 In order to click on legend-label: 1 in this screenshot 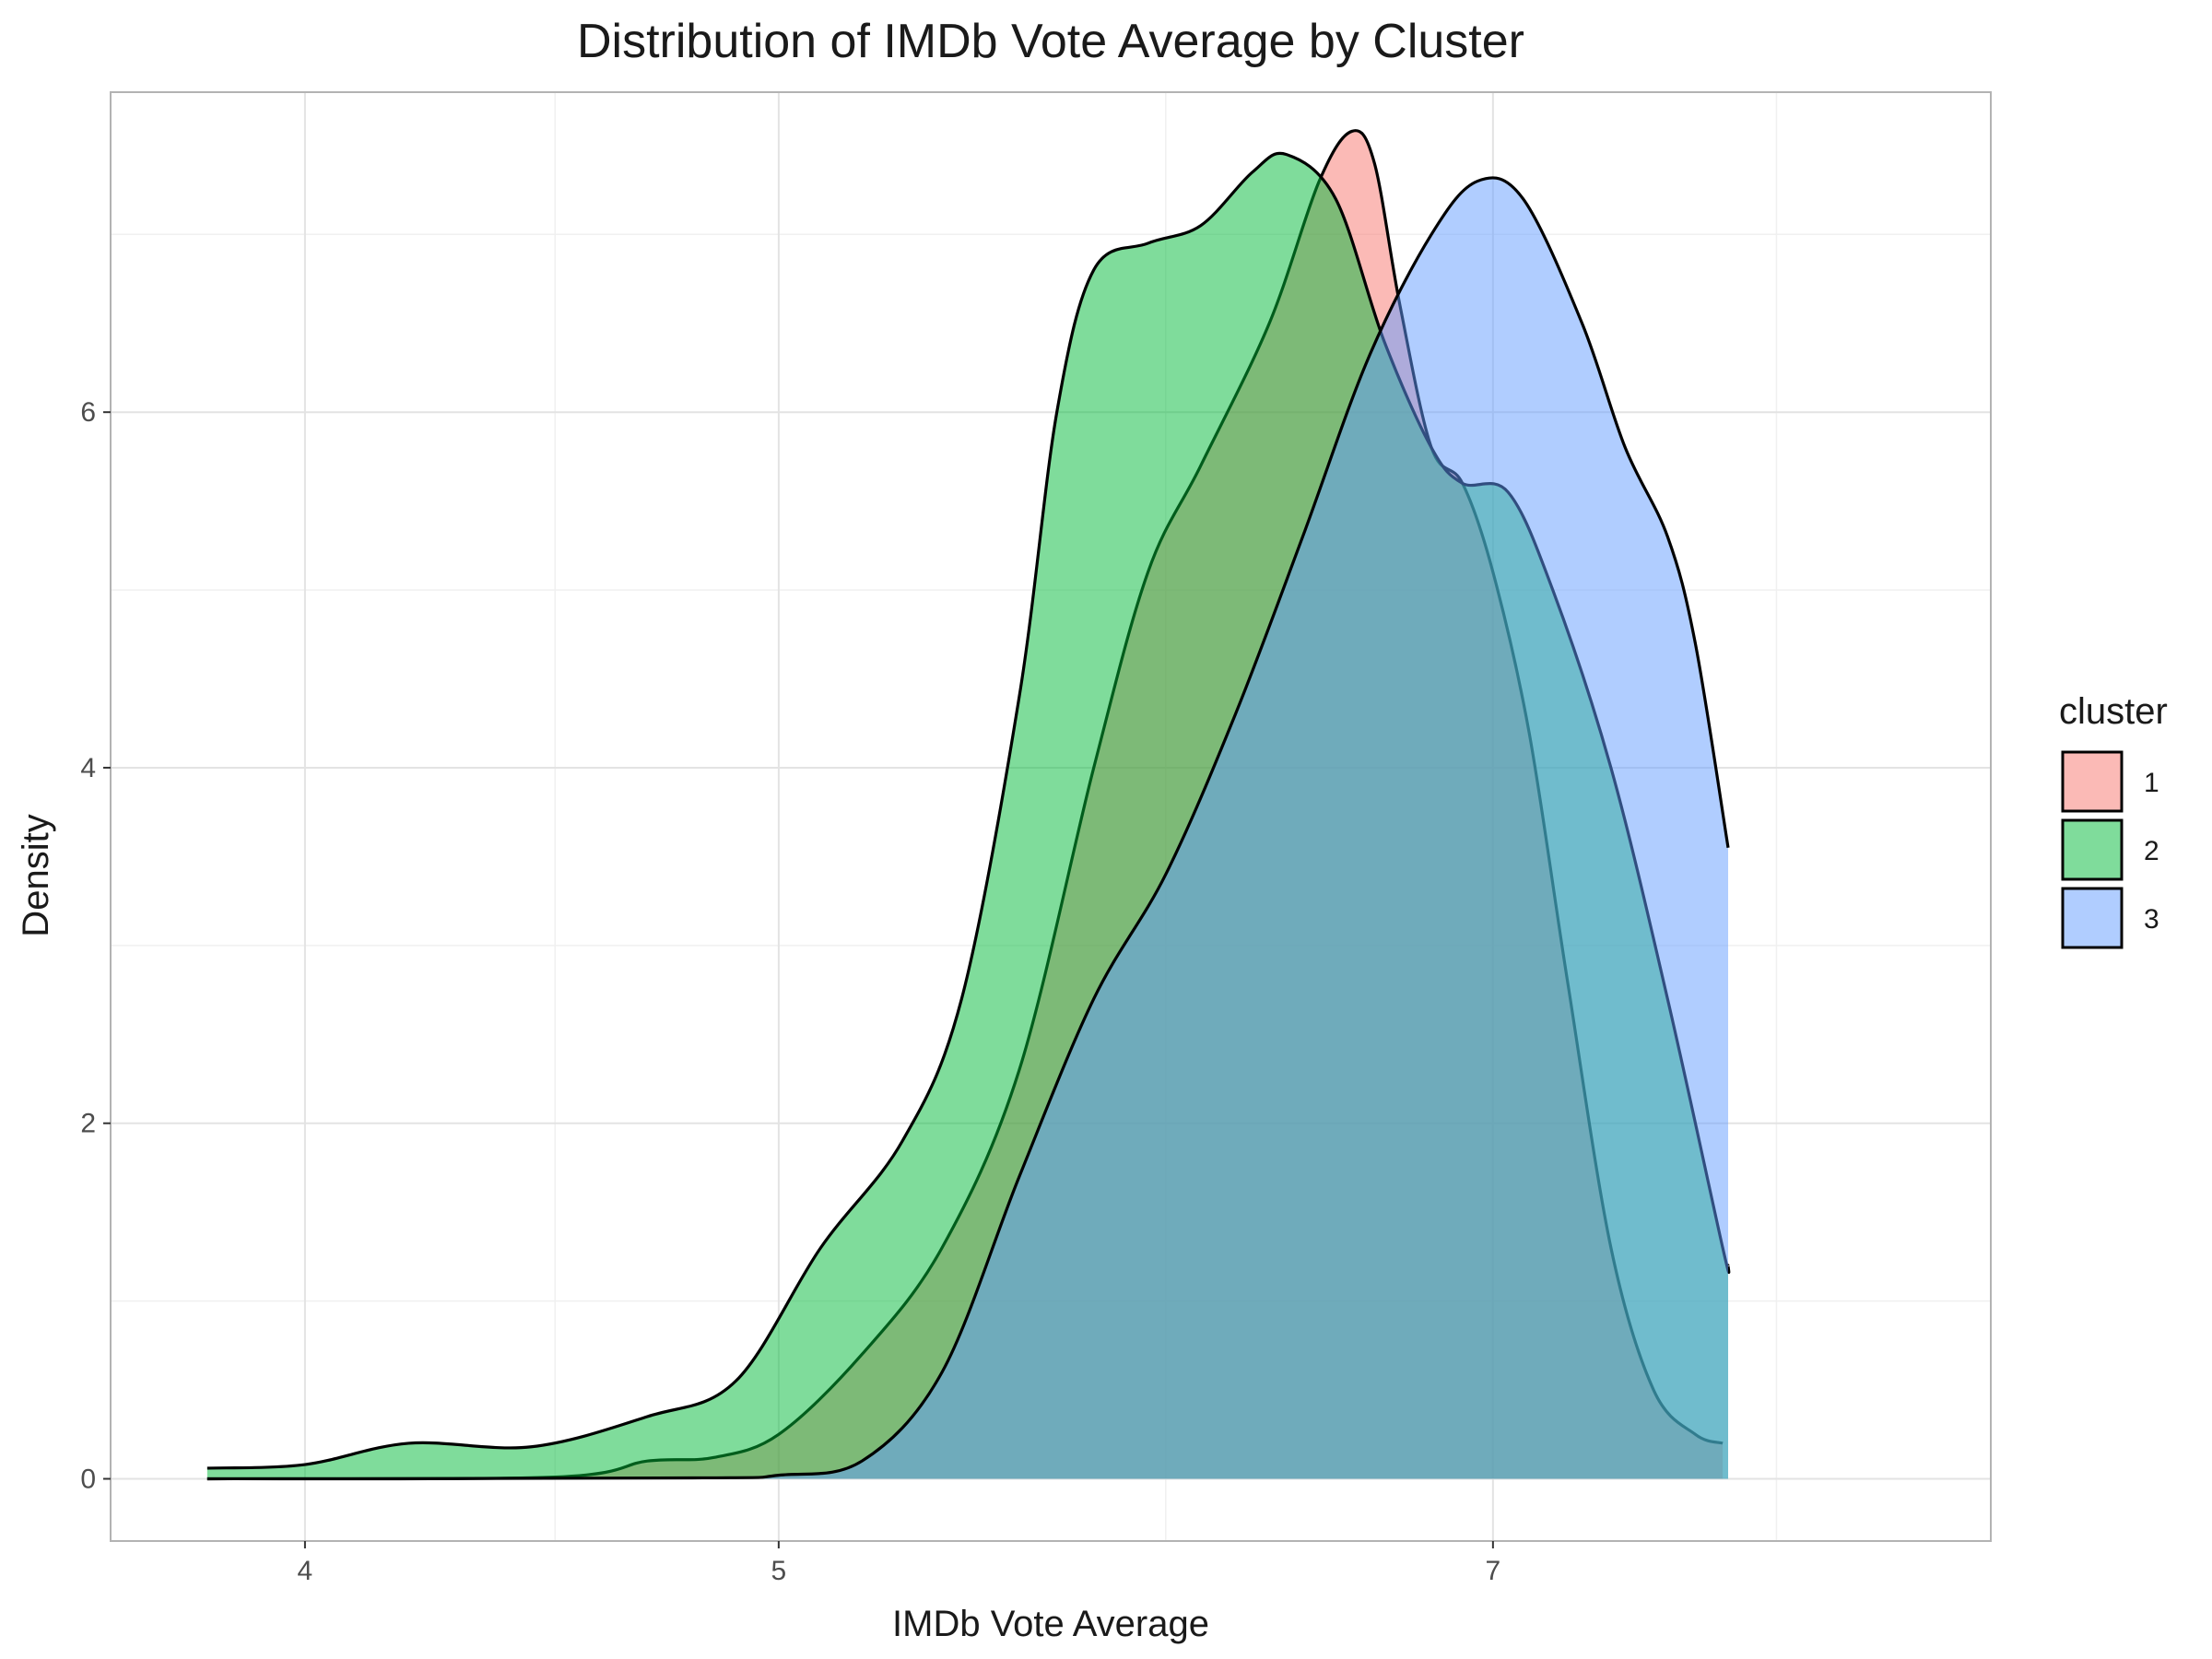, I will do `click(2151, 783)`.